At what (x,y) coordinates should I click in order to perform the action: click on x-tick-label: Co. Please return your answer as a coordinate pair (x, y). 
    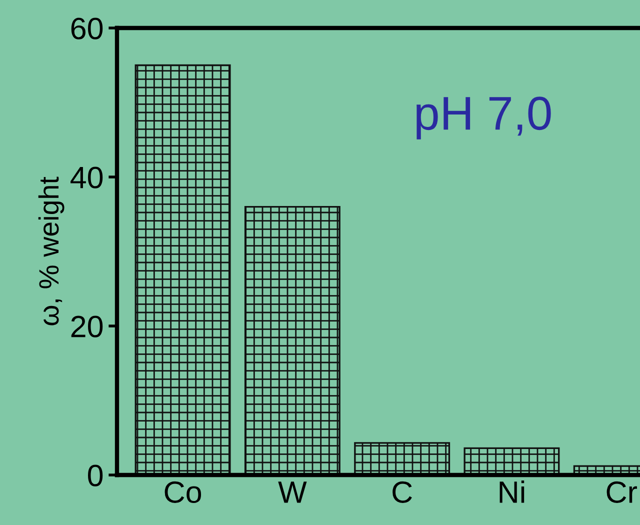
    Looking at the image, I should click on (183, 492).